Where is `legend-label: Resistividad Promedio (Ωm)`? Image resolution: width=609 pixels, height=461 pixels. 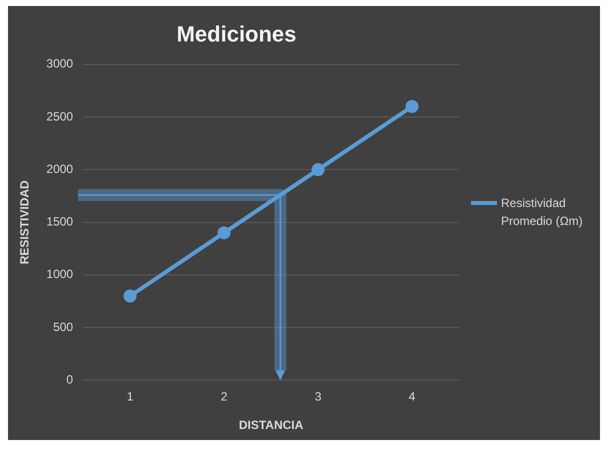
legend-label: Resistividad Promedio (Ωm) is located at coordinates (542, 212).